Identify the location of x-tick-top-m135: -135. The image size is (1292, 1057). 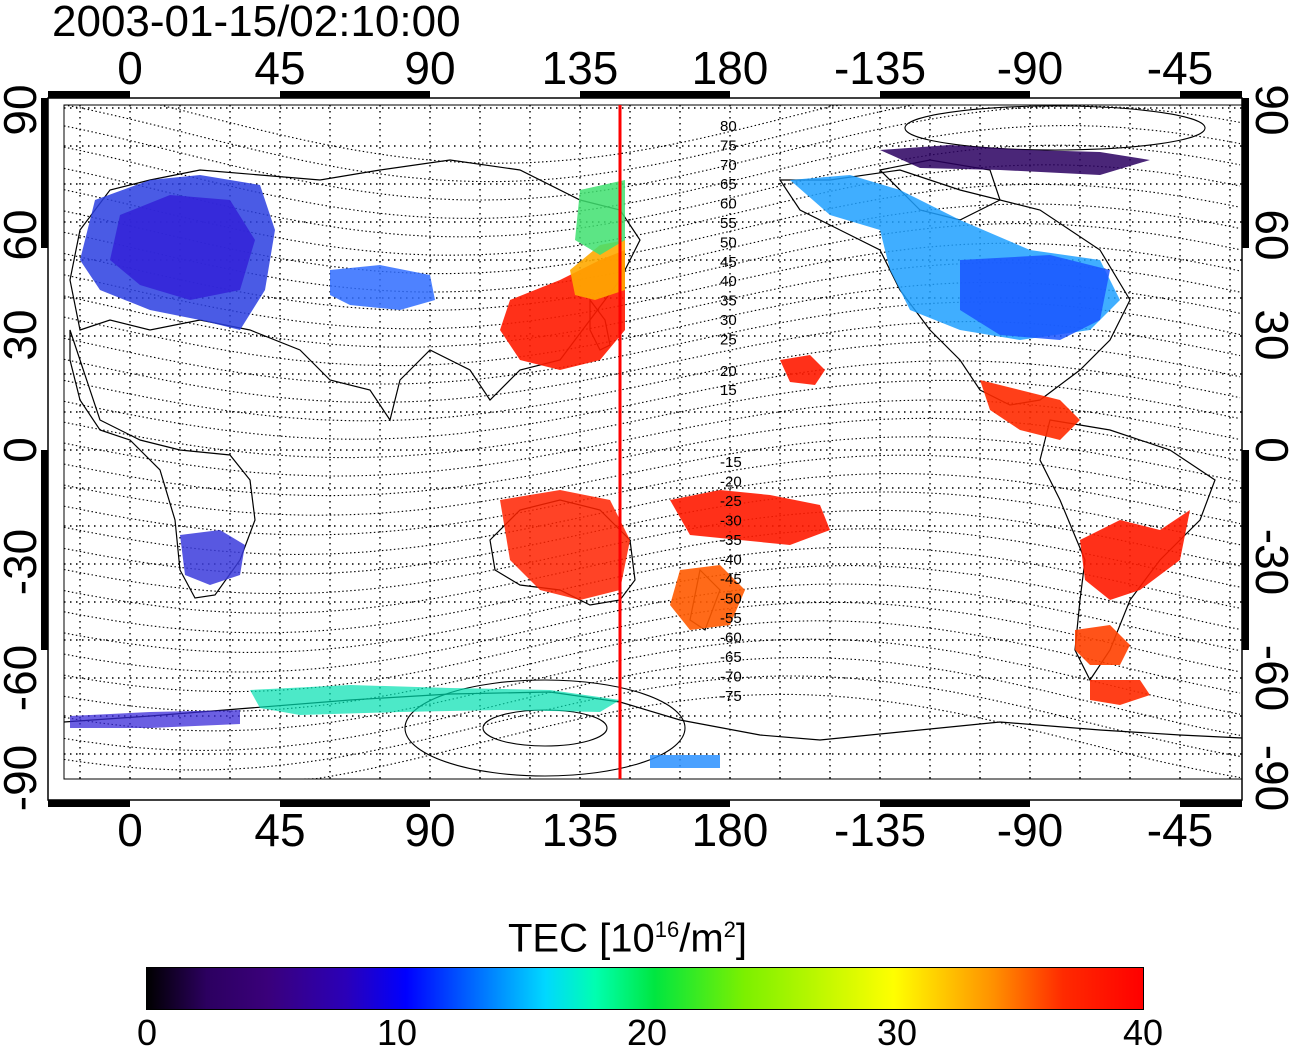
(880, 68).